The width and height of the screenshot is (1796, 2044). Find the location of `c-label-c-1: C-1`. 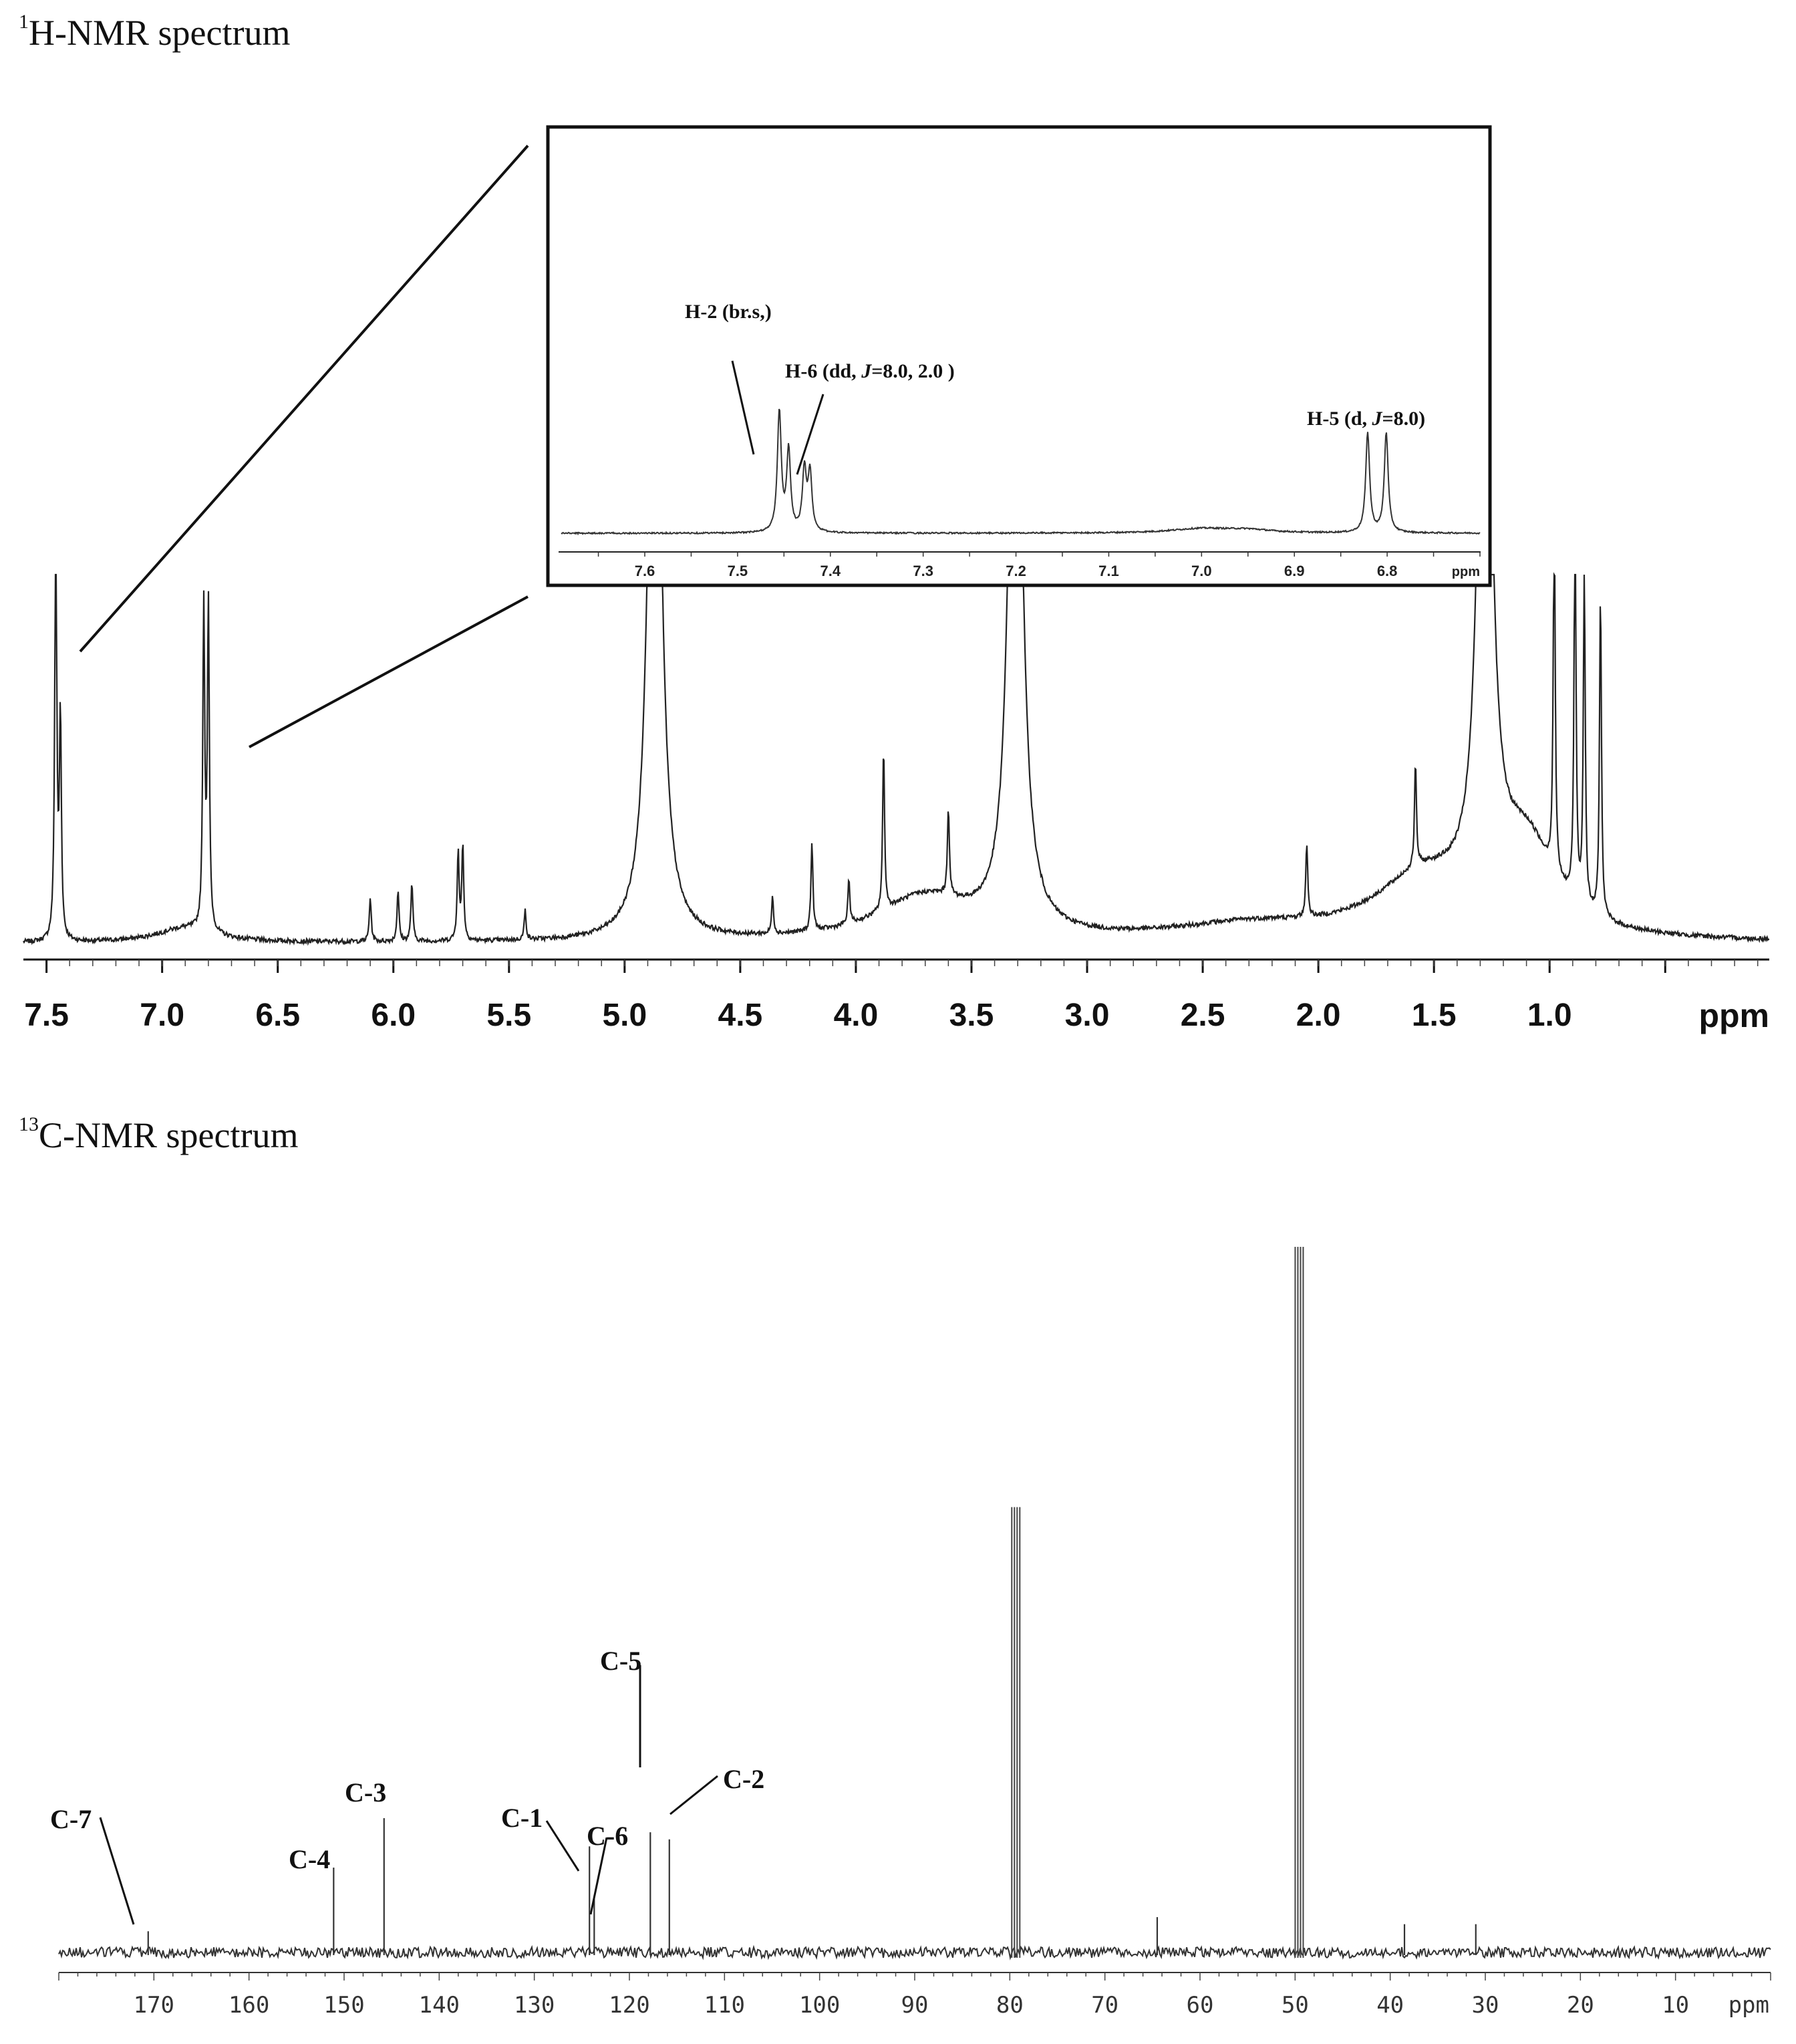

c-label-c-1: C-1 is located at coordinates (522, 1818).